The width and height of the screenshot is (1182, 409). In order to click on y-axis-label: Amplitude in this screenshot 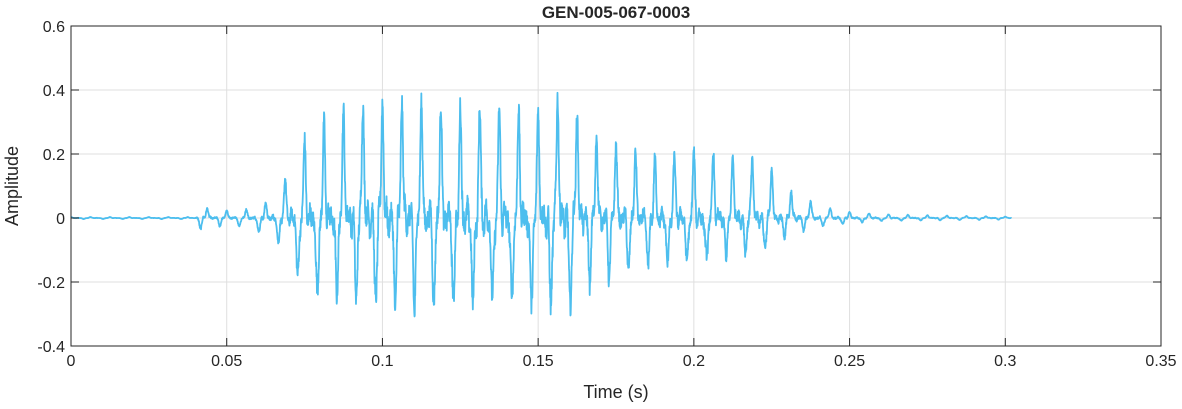, I will do `click(12, 186)`.